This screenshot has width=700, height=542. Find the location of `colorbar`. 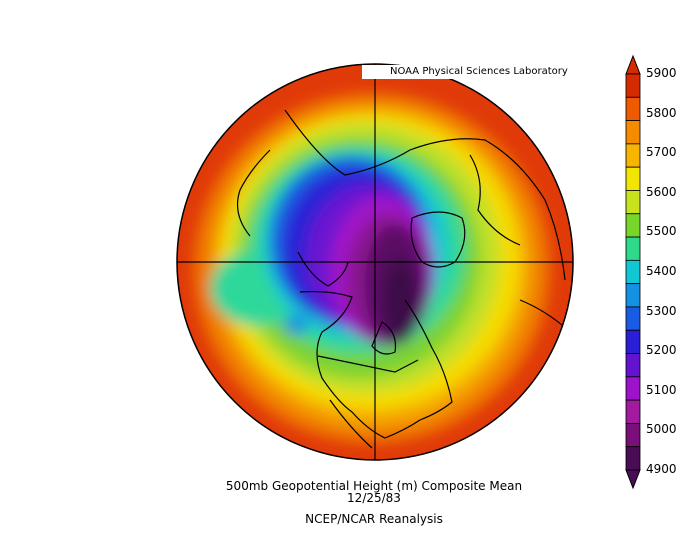

colorbar is located at coordinates (633, 272).